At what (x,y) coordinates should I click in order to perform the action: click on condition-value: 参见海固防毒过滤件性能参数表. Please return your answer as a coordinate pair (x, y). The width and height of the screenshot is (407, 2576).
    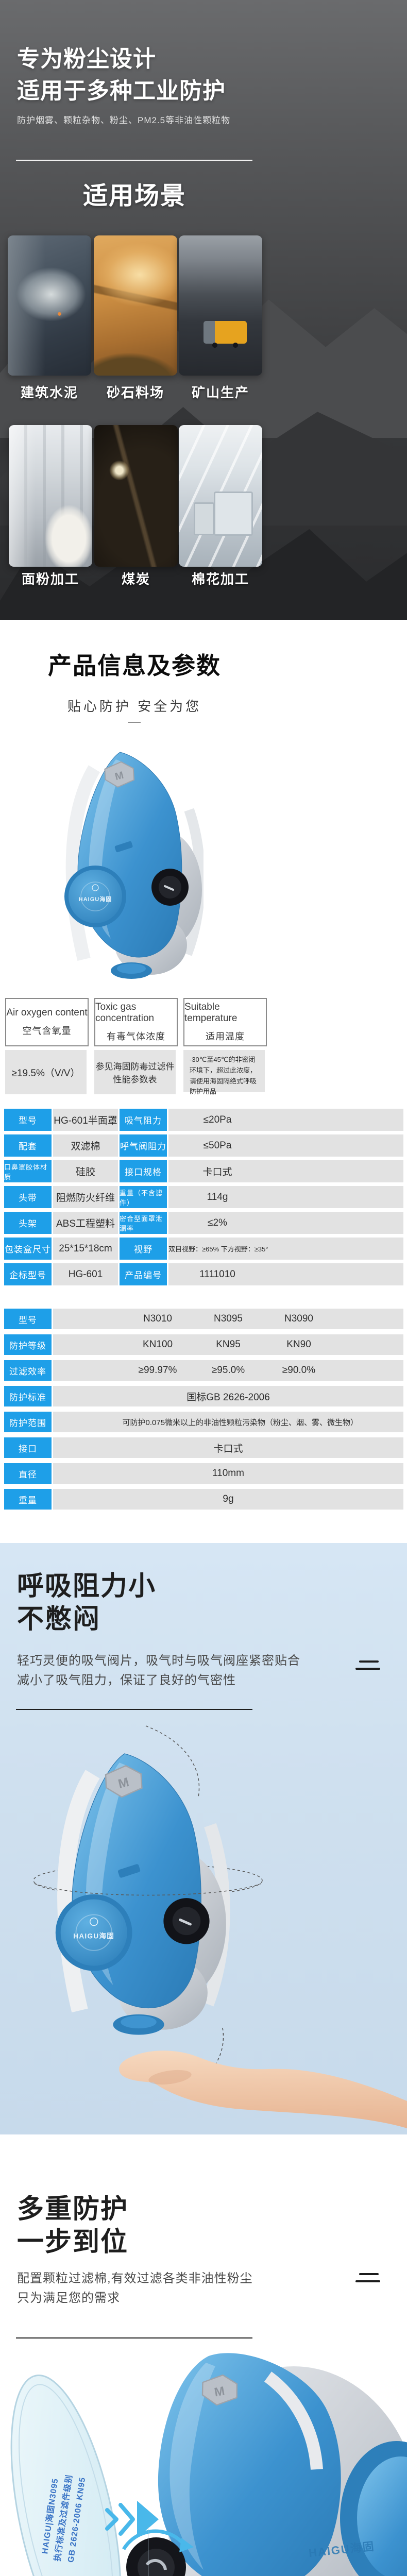
    Looking at the image, I should click on (135, 1072).